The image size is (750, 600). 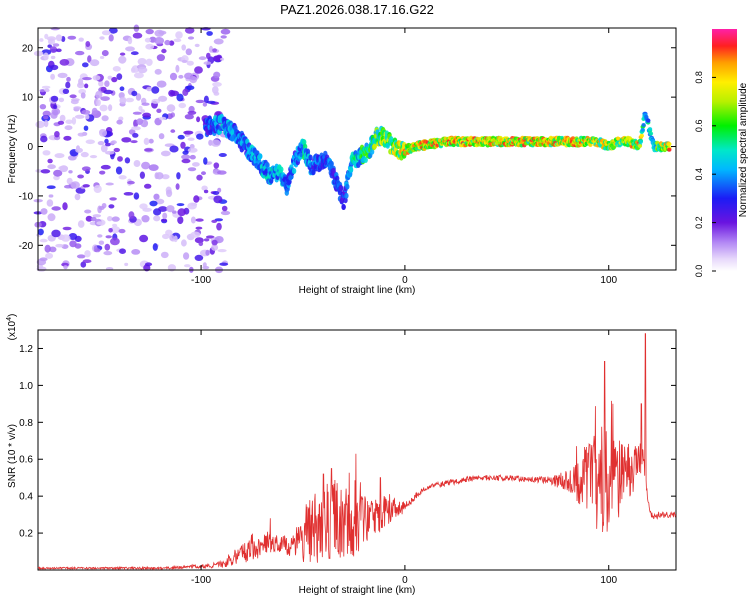 I want to click on snr-scale-label: (x104), so click(x=12, y=327).